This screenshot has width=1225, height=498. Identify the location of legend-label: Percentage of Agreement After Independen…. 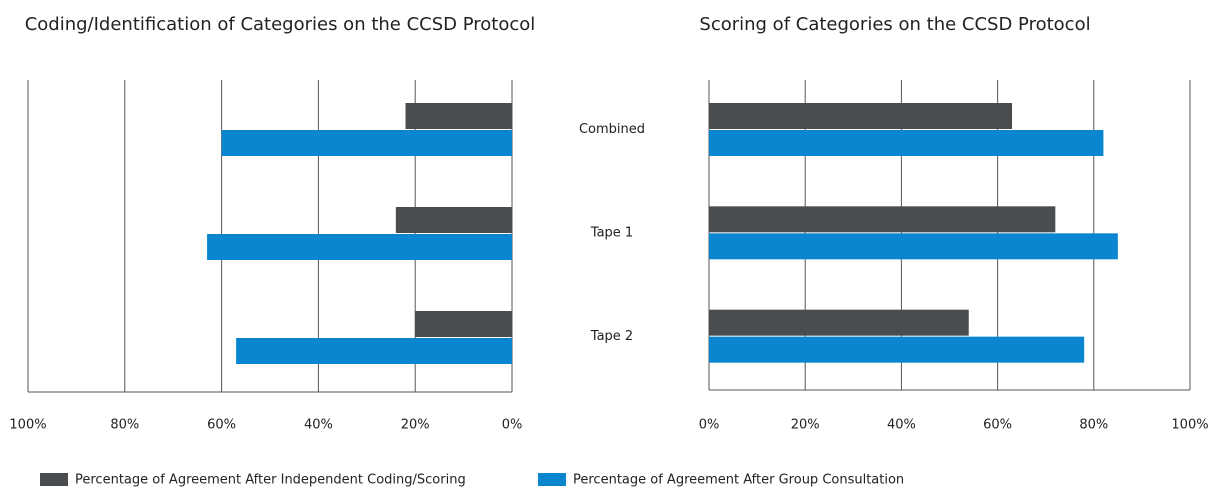
(270, 480).